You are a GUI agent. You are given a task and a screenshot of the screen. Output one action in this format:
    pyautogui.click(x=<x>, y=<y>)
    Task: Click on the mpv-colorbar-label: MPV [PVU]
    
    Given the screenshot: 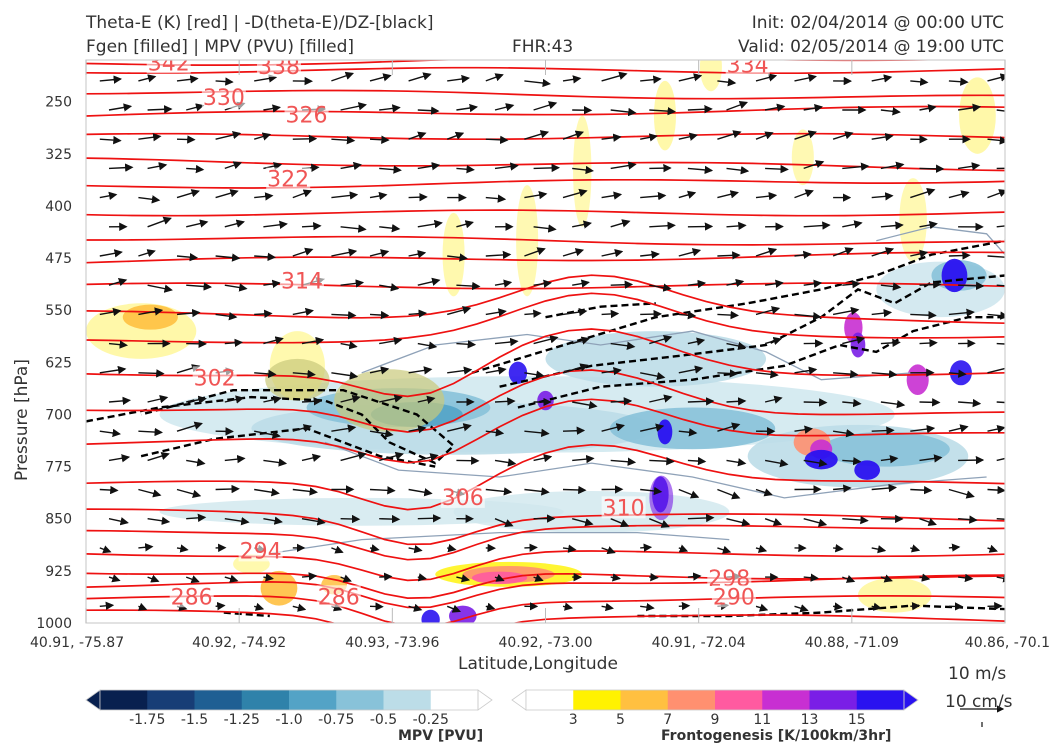 What is the action you would take?
    pyautogui.click(x=441, y=736)
    